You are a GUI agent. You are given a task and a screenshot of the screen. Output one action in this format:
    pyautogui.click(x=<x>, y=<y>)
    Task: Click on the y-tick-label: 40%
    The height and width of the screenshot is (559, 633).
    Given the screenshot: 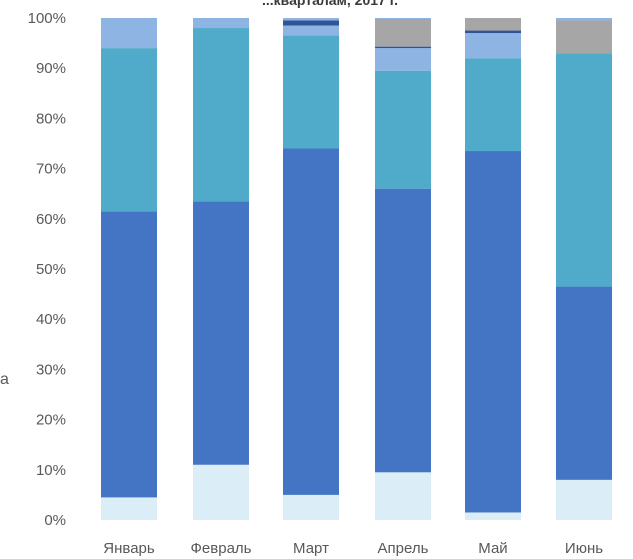 What is the action you would take?
    pyautogui.click(x=51, y=319)
    